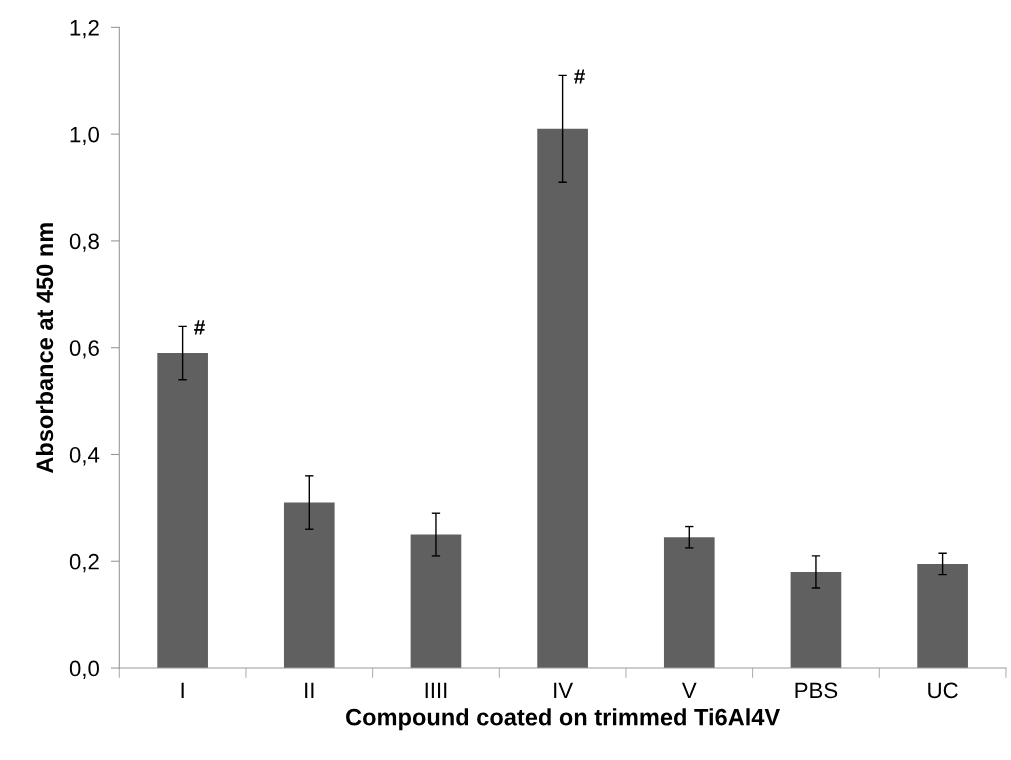  What do you see at coordinates (436, 690) in the screenshot?
I see `x-tick-label: IIII` at bounding box center [436, 690].